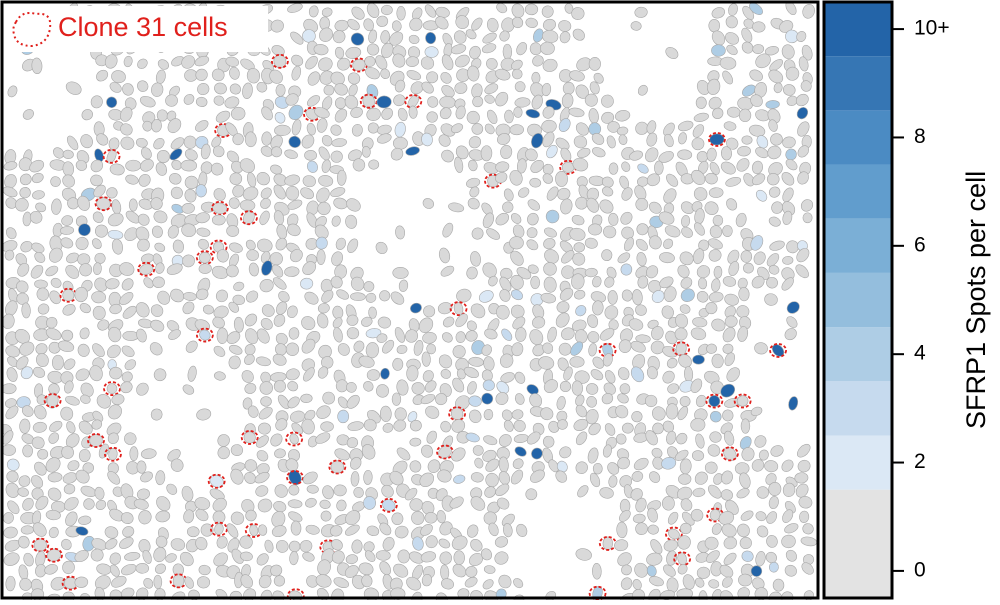 The height and width of the screenshot is (605, 1000). I want to click on clone-outline, so click(103, 204).